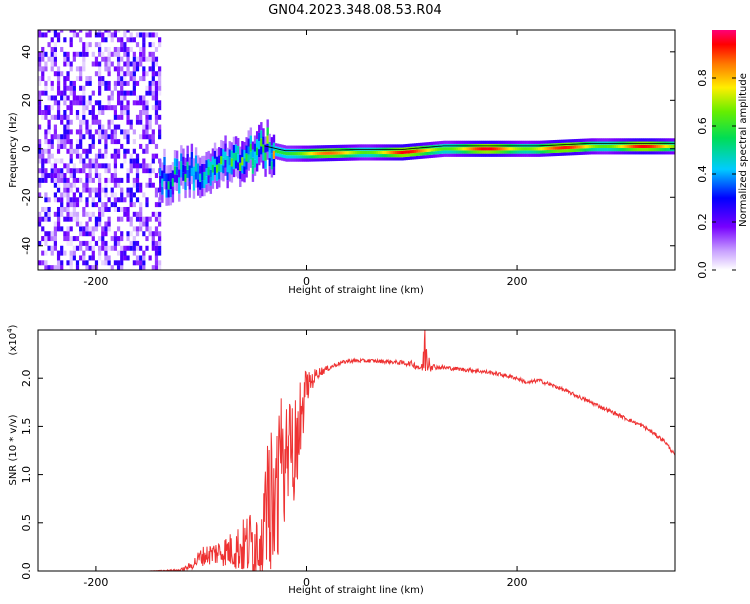 This screenshot has width=750, height=604. What do you see at coordinates (26, 427) in the screenshot?
I see `snr-y-tick-label: 1.5` at bounding box center [26, 427].